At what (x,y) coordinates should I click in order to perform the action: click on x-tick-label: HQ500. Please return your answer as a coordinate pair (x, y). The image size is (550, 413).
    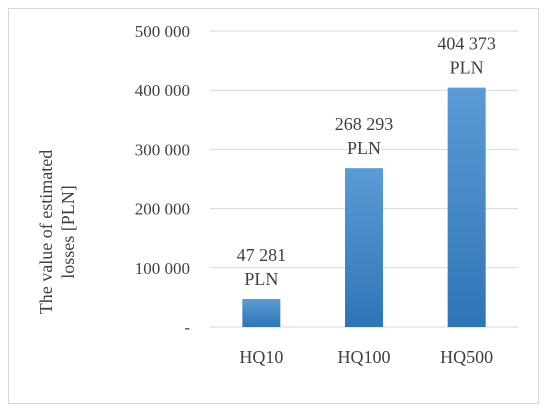
    Looking at the image, I should click on (466, 357).